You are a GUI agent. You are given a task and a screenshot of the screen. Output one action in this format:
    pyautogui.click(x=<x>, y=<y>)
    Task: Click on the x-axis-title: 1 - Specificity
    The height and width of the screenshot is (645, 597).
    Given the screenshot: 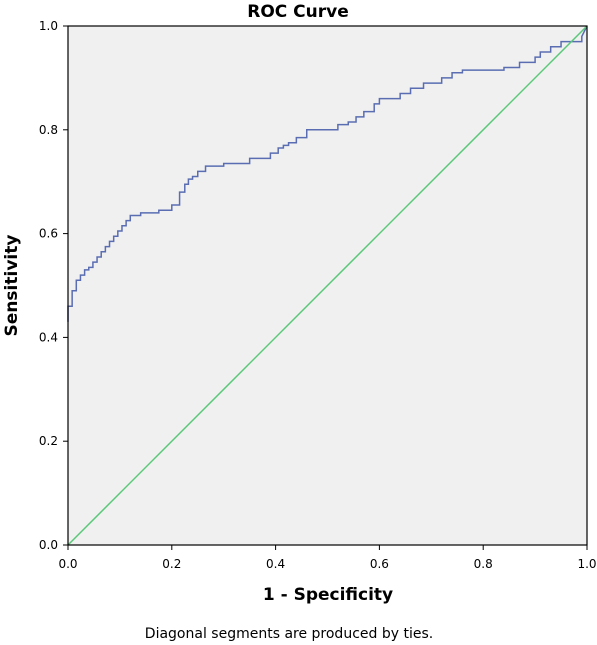 What is the action you would take?
    pyautogui.click(x=328, y=595)
    